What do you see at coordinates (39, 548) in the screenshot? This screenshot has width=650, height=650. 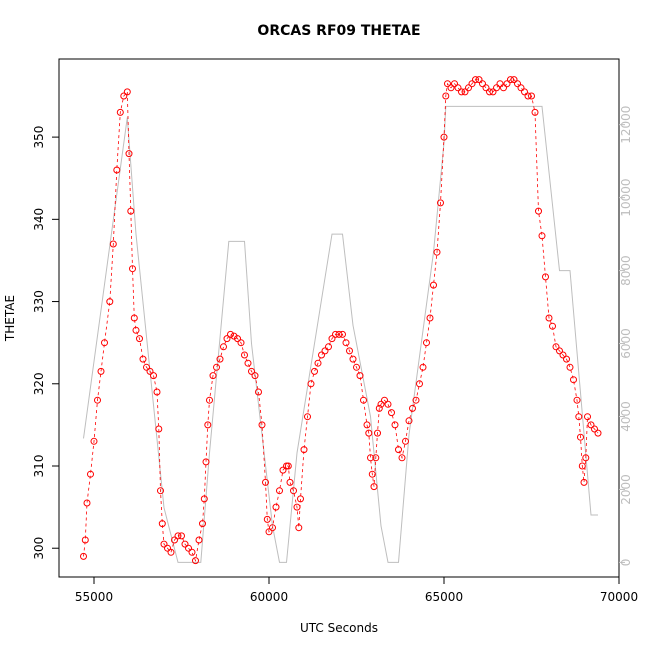 I see `y-tick-label: 300` at bounding box center [39, 548].